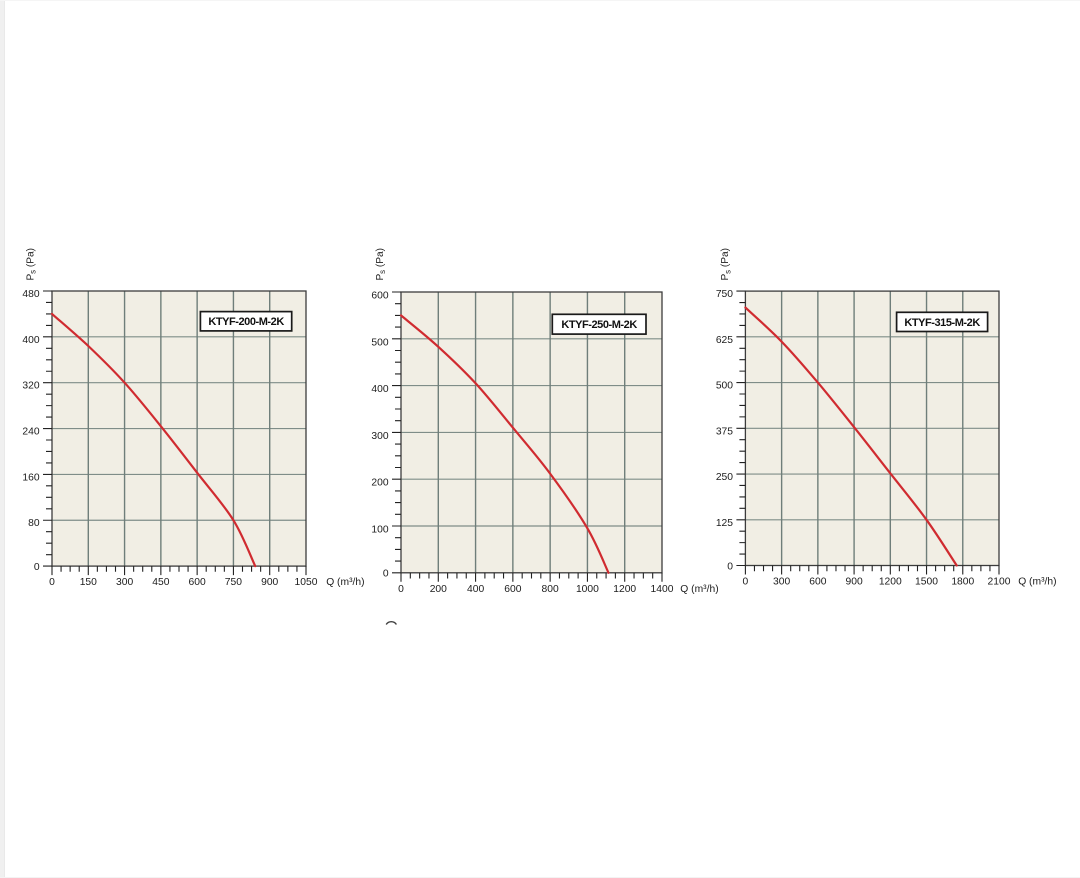  I want to click on svg-text: 250, so click(724, 477).